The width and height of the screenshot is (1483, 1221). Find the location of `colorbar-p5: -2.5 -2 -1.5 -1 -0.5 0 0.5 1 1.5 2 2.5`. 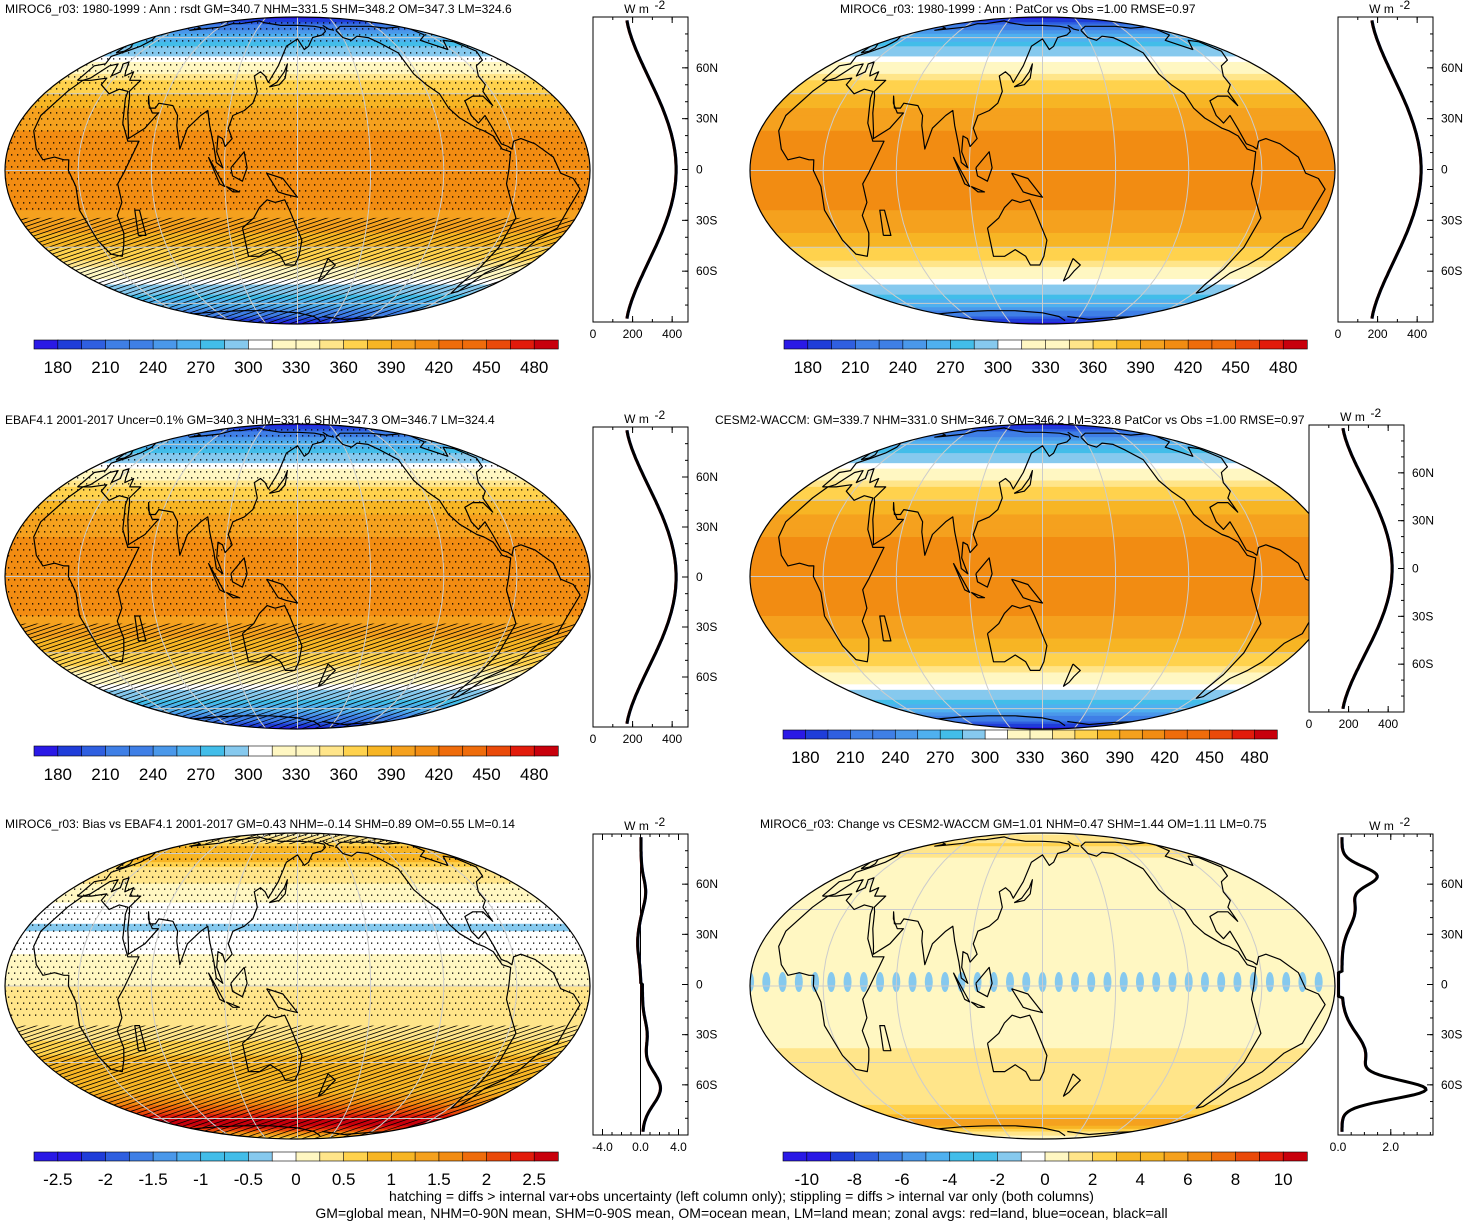

colorbar-p5: -2.5 -2 -1.5 -1 -0.5 0 0.5 1 1.5 2 2.5 is located at coordinates (296, 1170).